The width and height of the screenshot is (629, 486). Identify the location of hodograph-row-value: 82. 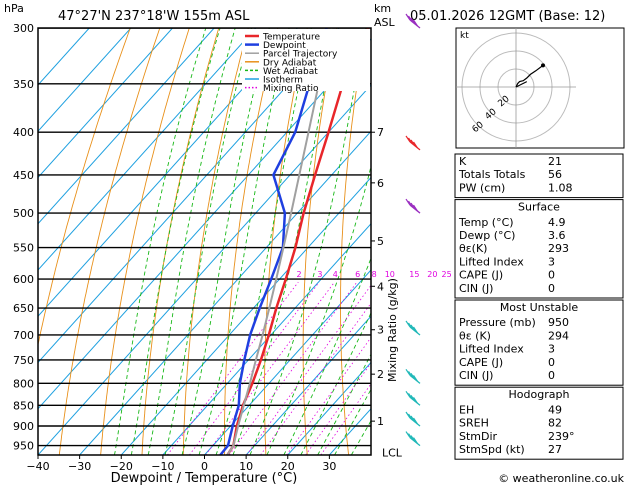
(555, 423).